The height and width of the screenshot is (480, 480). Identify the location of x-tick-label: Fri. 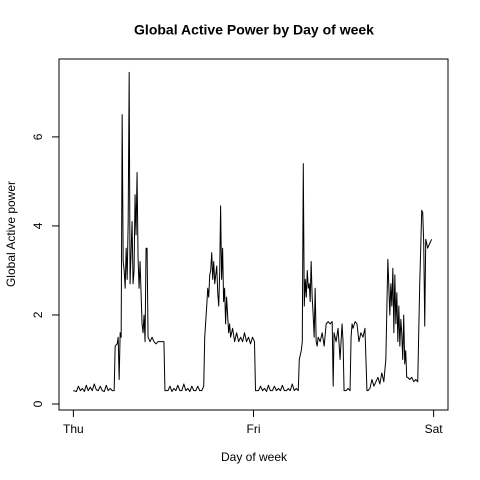
(254, 429).